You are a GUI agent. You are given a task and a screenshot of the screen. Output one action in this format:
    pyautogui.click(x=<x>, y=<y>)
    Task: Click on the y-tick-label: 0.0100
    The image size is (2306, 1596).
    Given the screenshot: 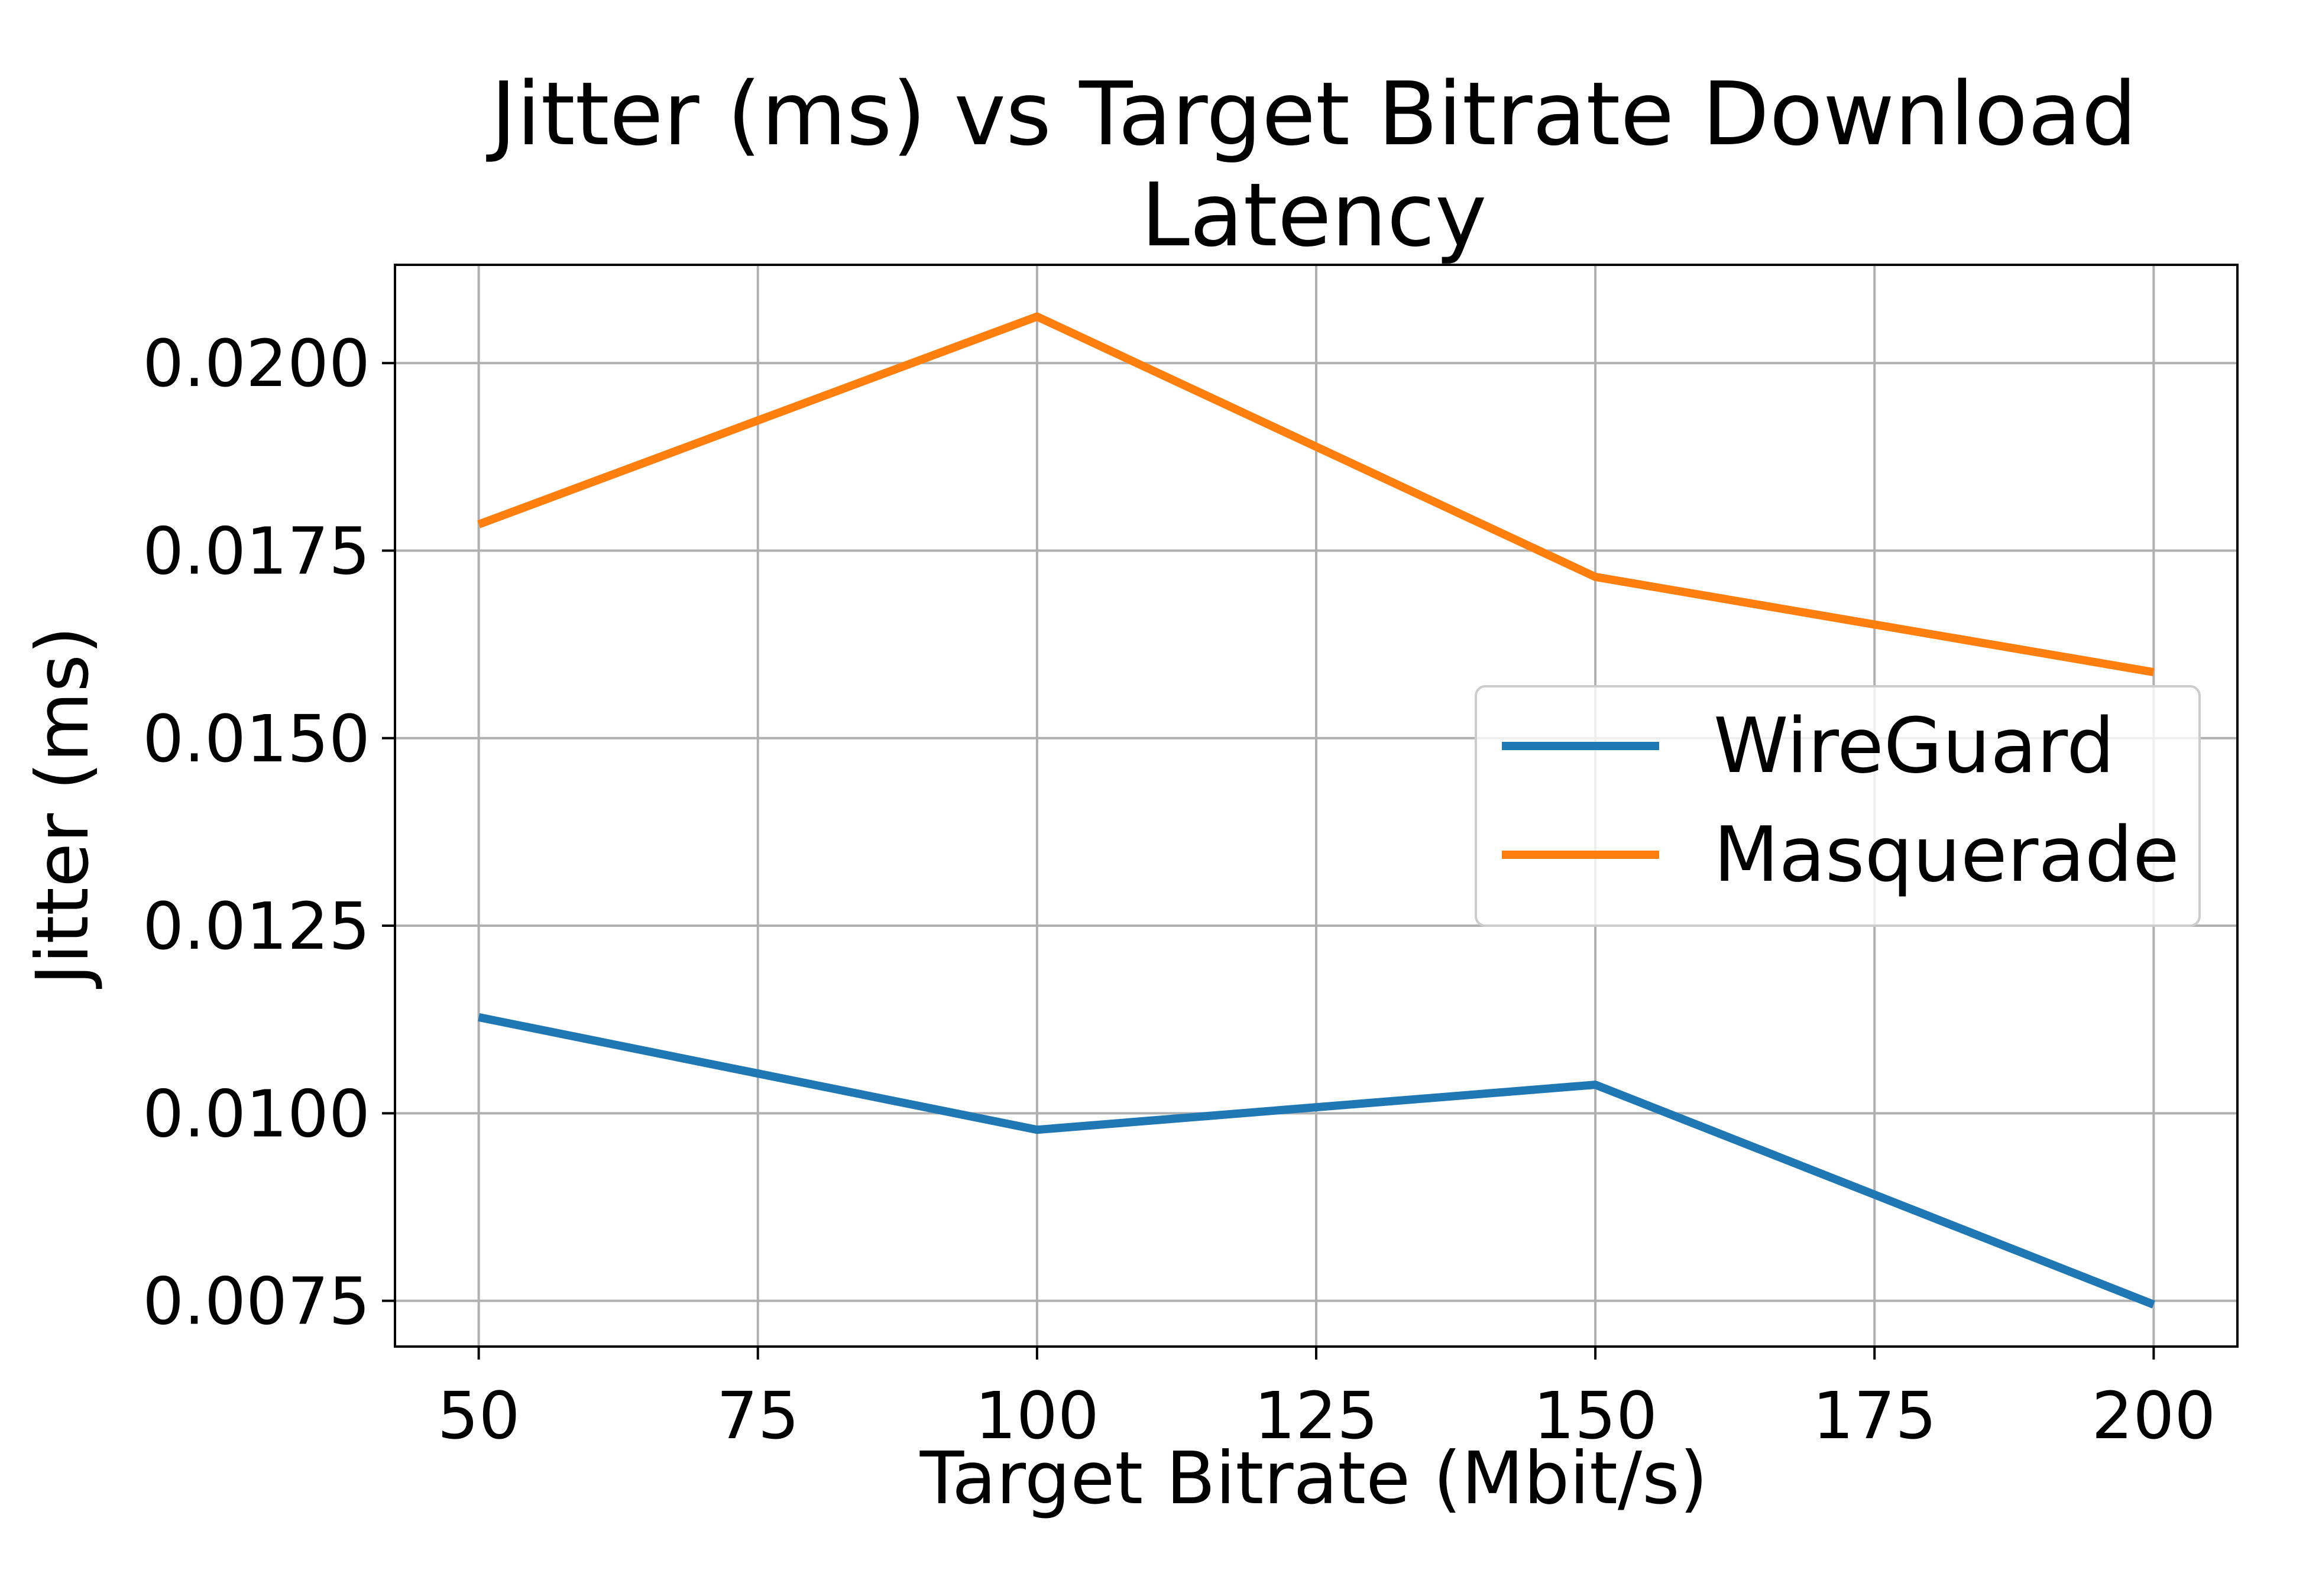 What is the action you would take?
    pyautogui.click(x=256, y=1113)
    